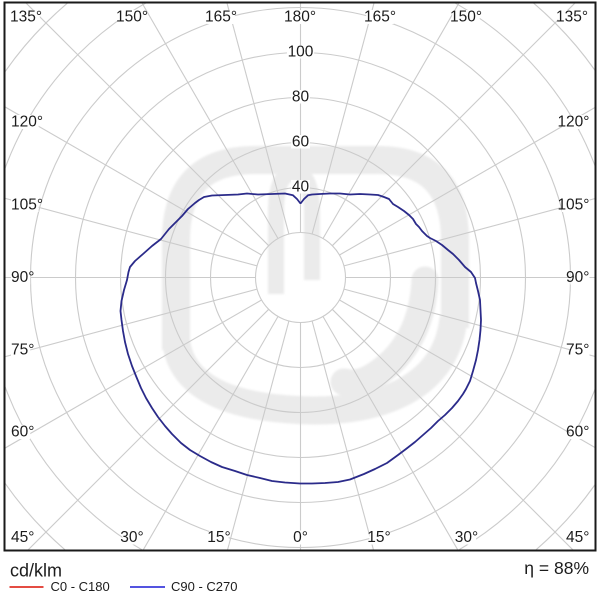 This screenshot has width=600, height=600. Describe the element at coordinates (300, 17) in the screenshot. I see `svg-text: 180°` at that location.